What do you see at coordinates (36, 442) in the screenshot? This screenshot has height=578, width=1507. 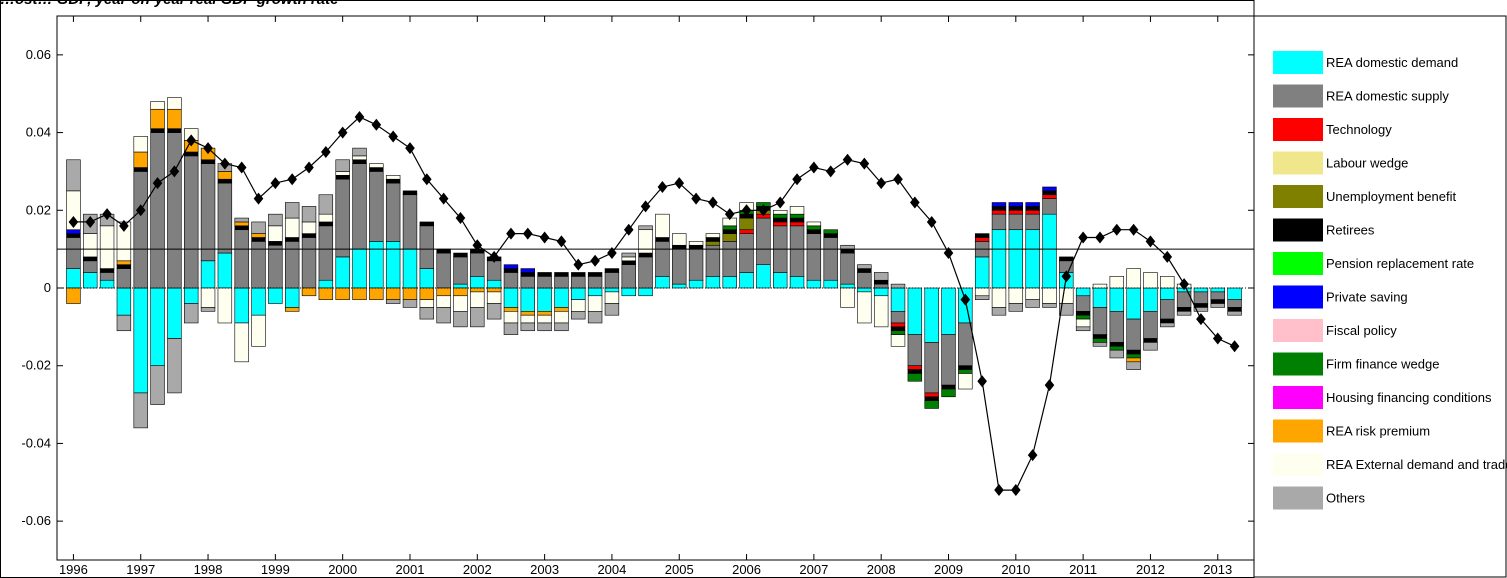 I see `y-tick-label: -0.04` at bounding box center [36, 442].